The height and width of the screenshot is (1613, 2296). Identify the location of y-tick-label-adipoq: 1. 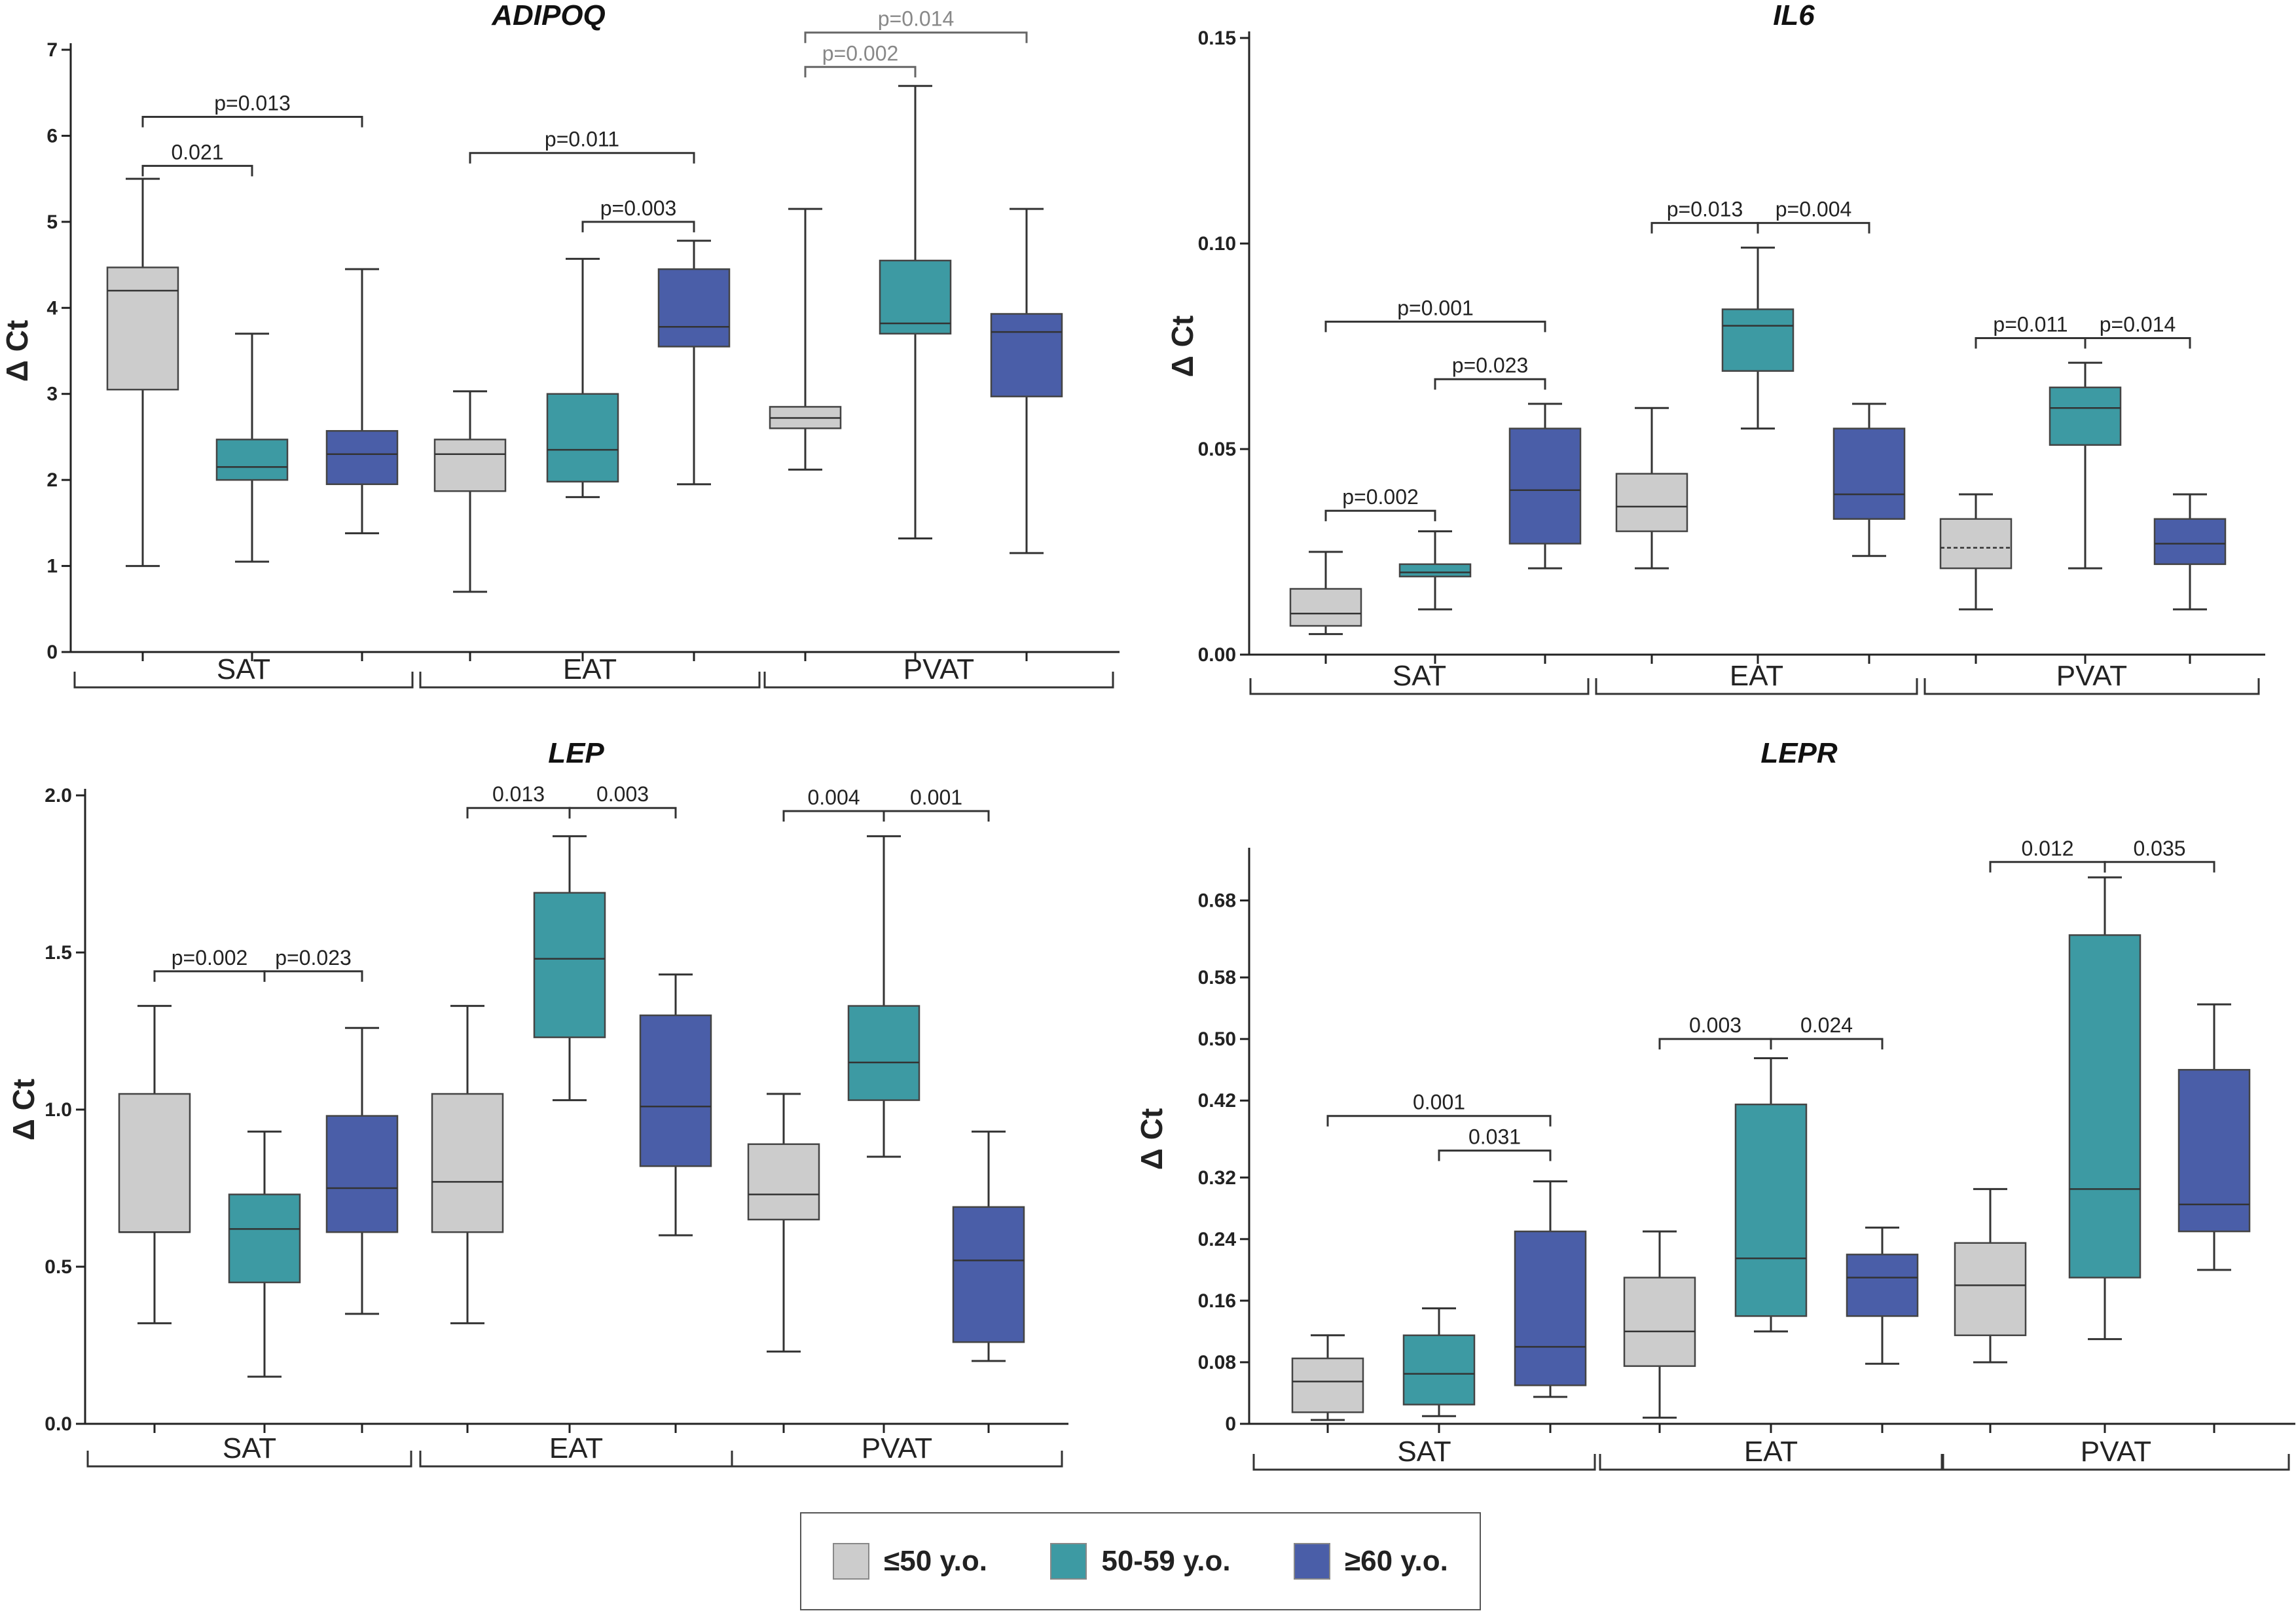
(52, 566).